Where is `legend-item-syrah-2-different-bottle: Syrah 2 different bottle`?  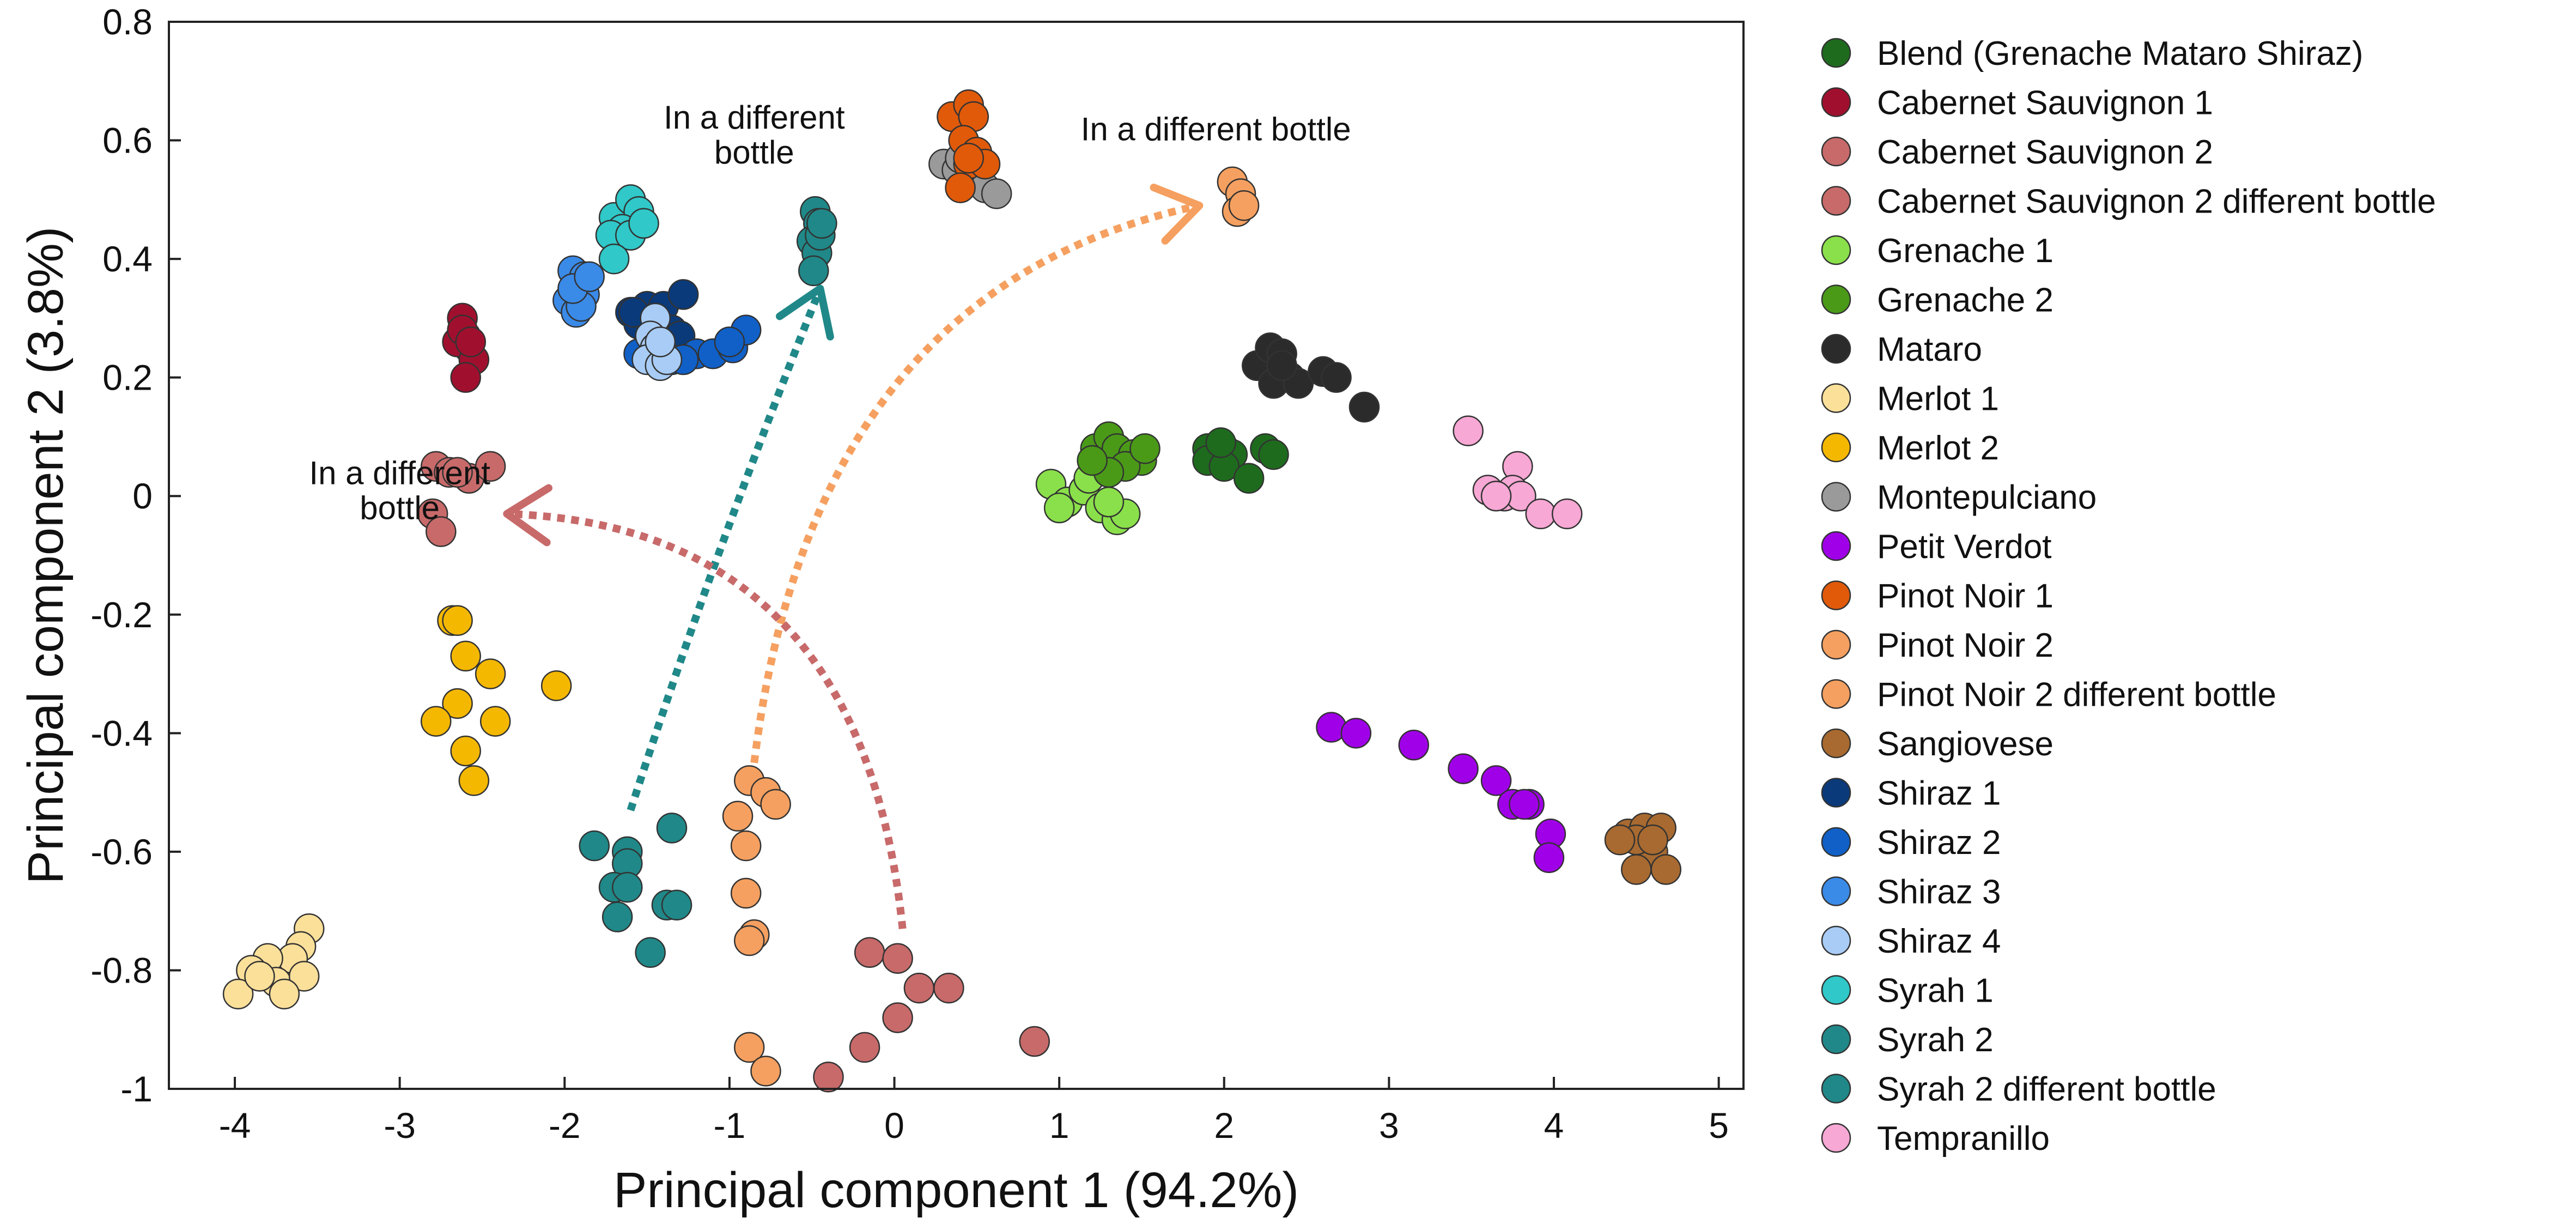
legend-item-syrah-2-different-bottle: Syrah 2 different bottle is located at coordinates (2018, 1089).